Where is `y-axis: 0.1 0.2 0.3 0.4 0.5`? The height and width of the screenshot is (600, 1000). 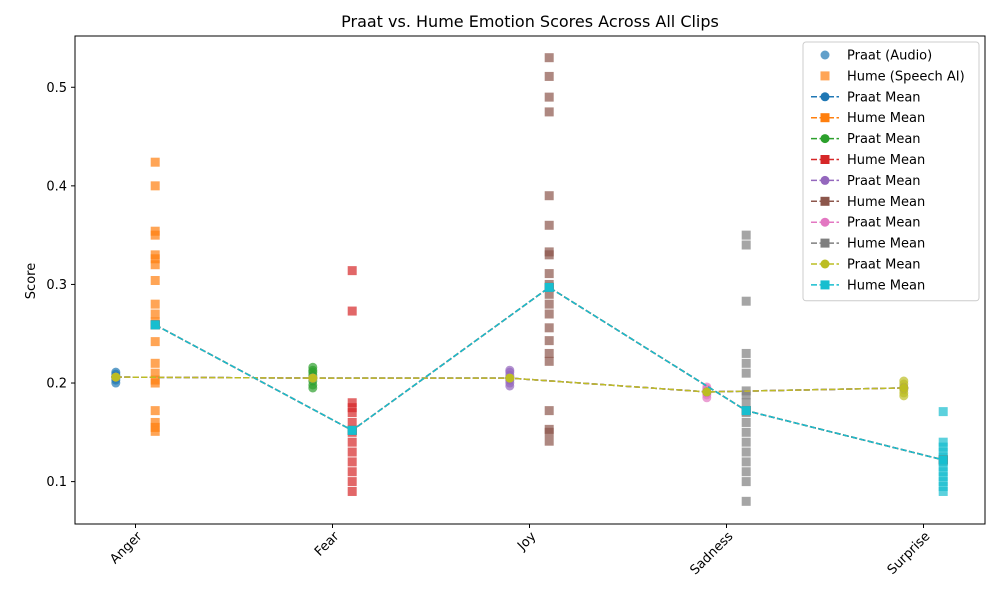 y-axis: 0.1 0.2 0.3 0.4 0.5 is located at coordinates (60, 285).